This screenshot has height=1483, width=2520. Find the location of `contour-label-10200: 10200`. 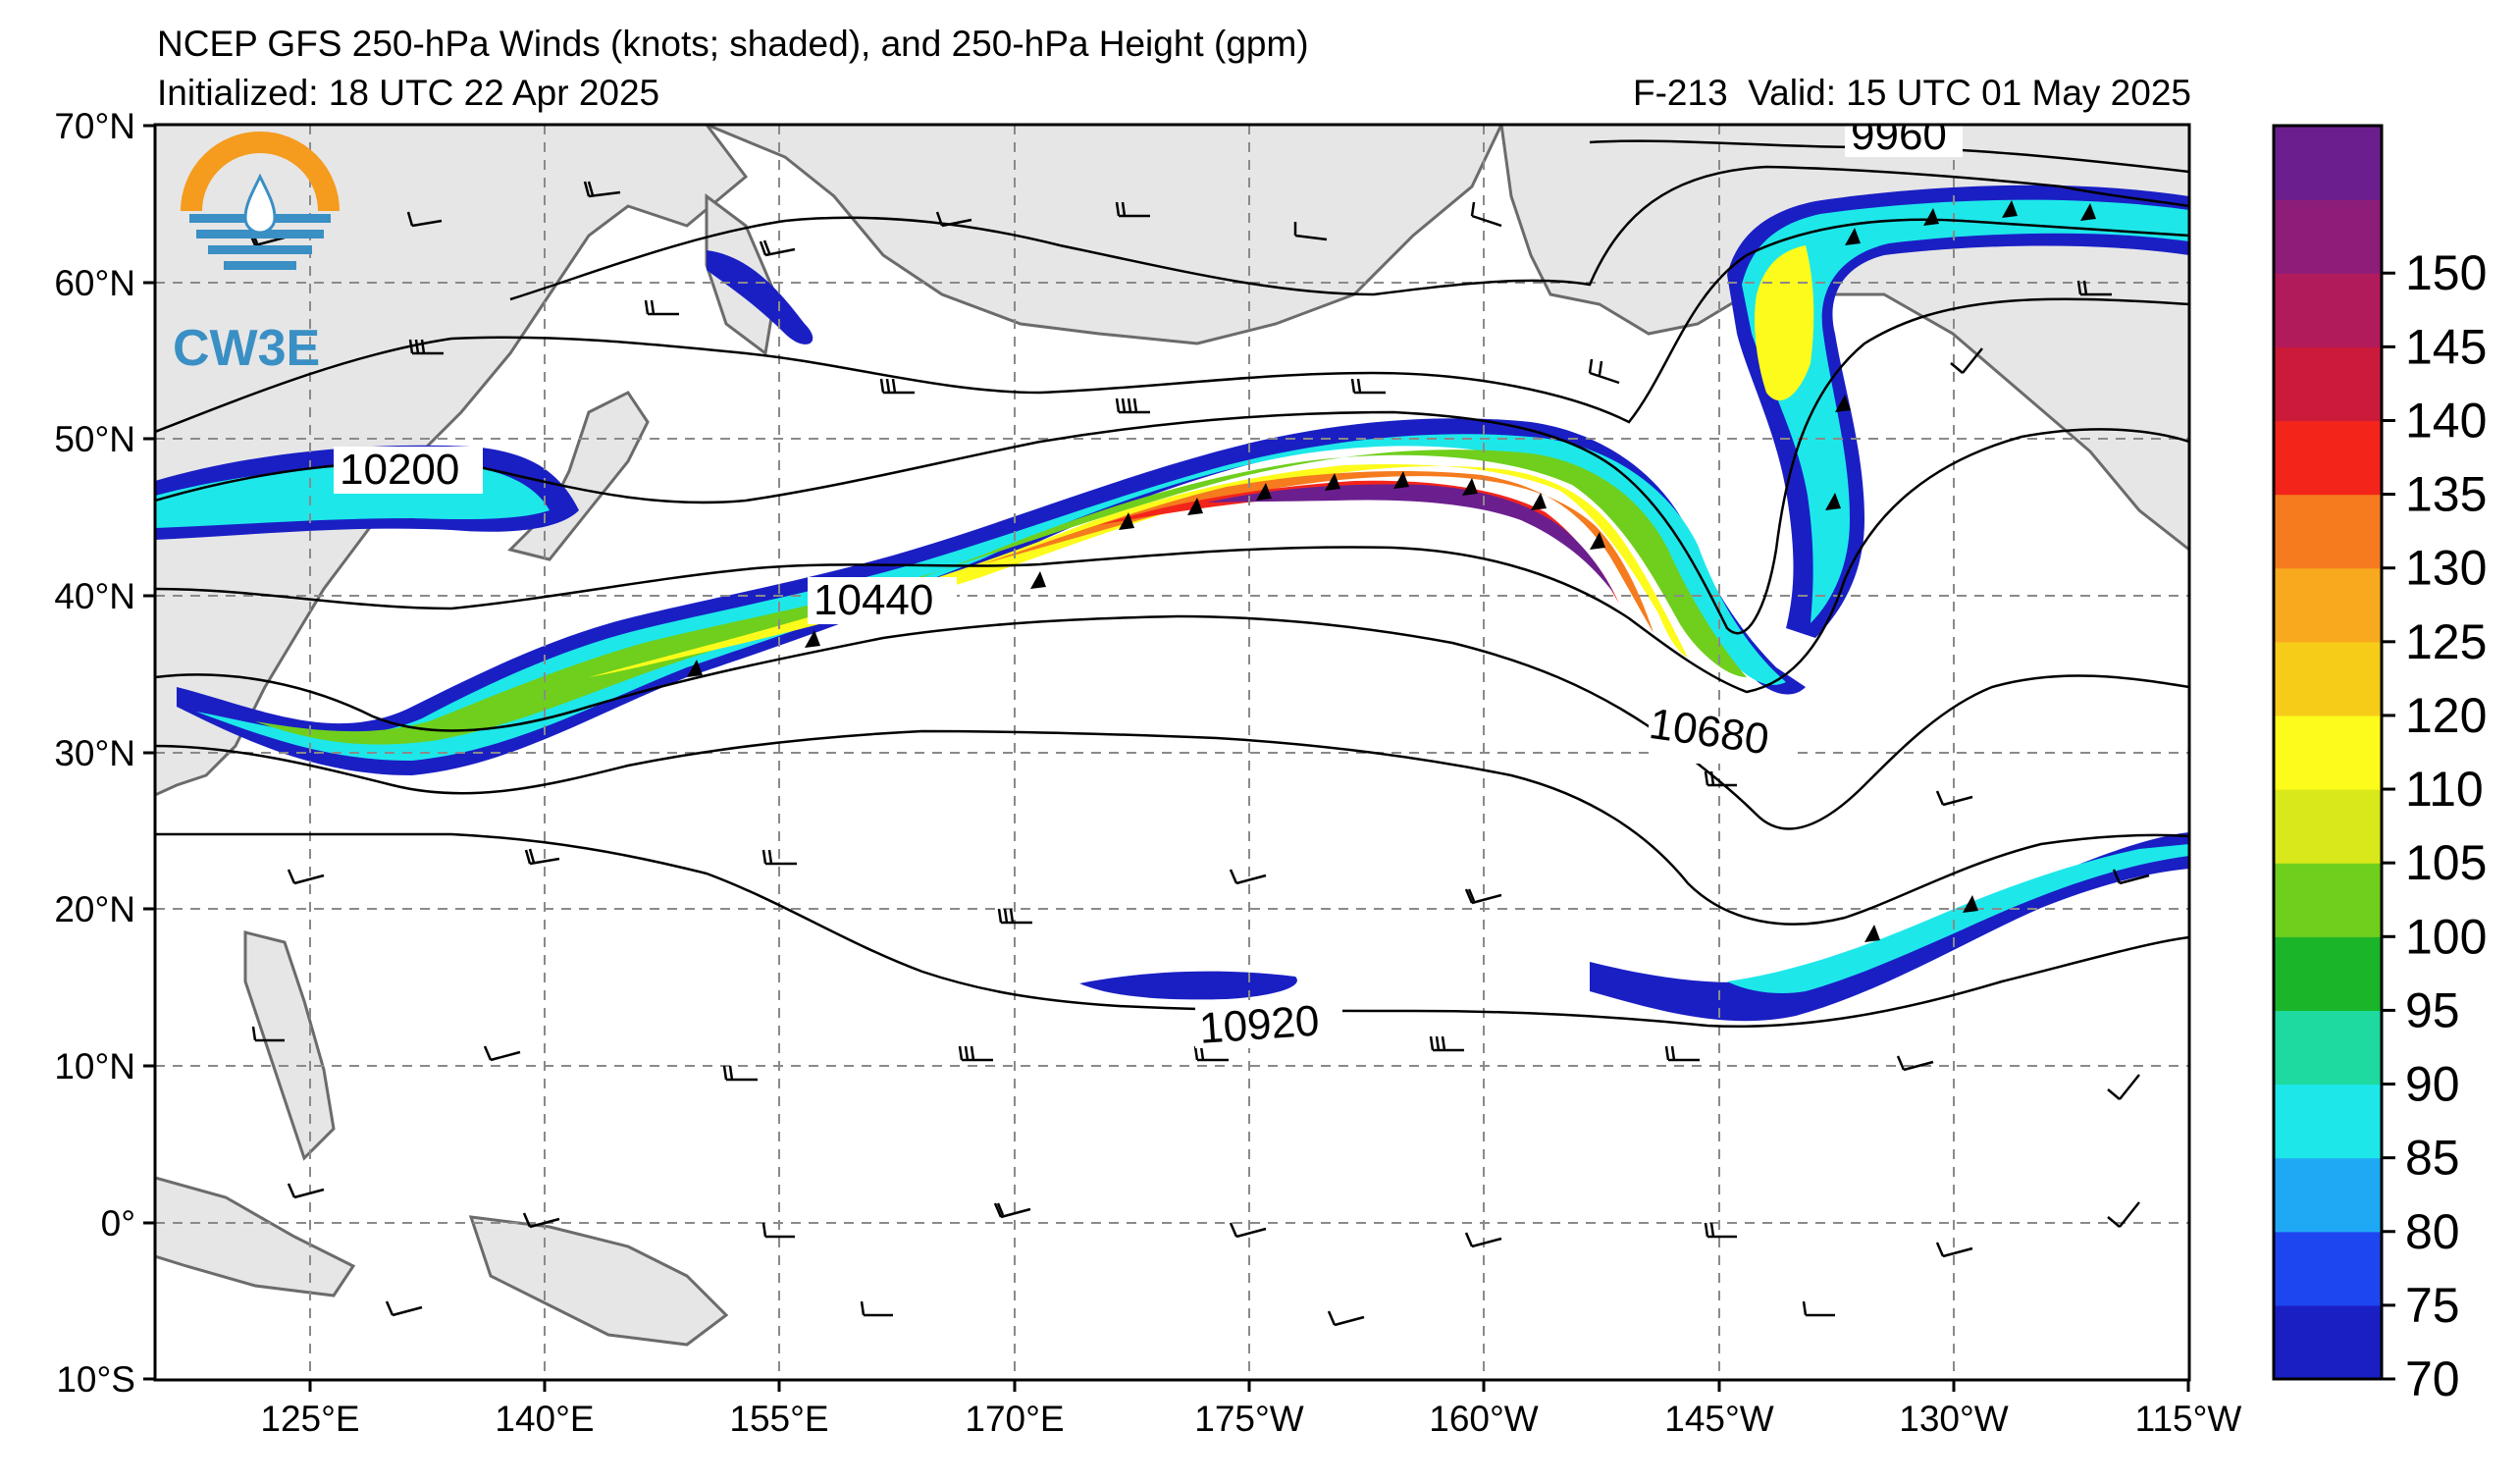

contour-label-10200: 10200 is located at coordinates (399, 470).